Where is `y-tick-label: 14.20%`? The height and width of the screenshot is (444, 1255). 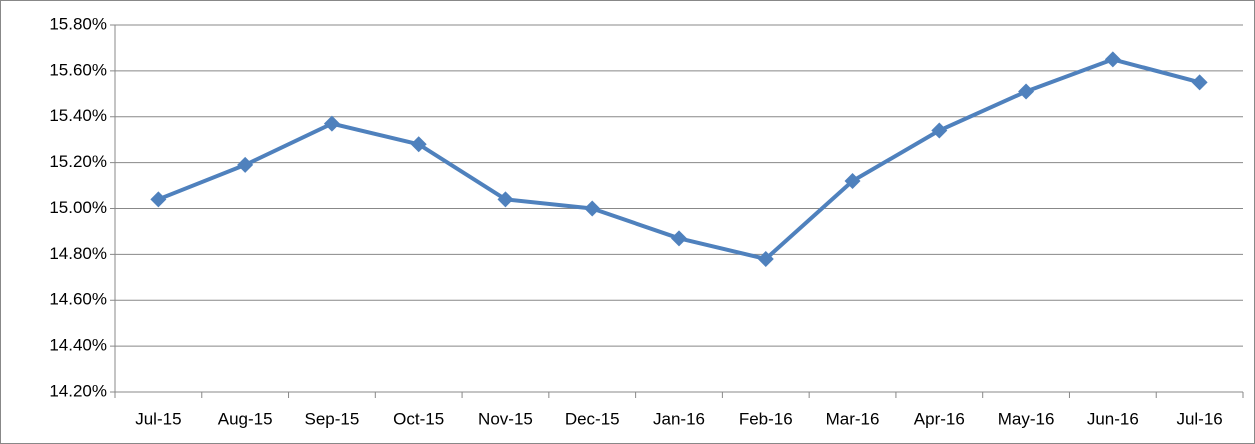 y-tick-label: 14.20% is located at coordinates (78, 390).